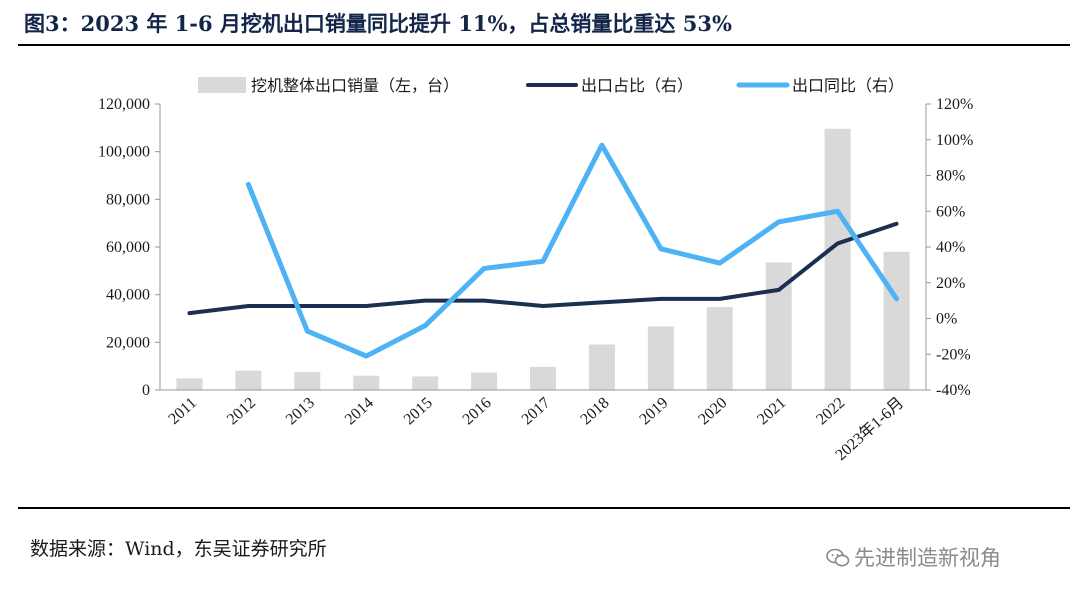 This screenshot has width=1080, height=604. What do you see at coordinates (124, 104) in the screenshot?
I see `left-tick-label: 120,000` at bounding box center [124, 104].